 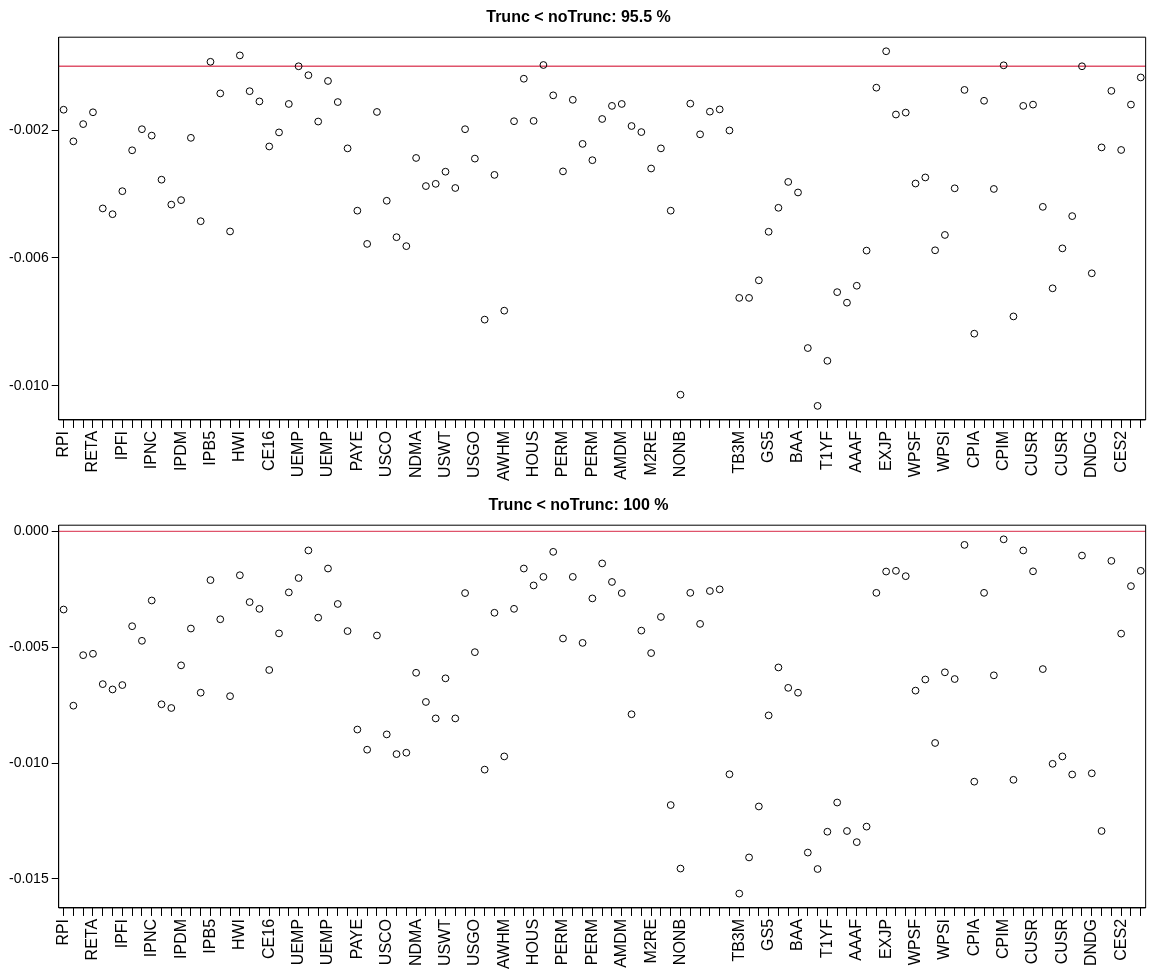 What do you see at coordinates (28, 646) in the screenshot?
I see `y-tick-label: -0.005` at bounding box center [28, 646].